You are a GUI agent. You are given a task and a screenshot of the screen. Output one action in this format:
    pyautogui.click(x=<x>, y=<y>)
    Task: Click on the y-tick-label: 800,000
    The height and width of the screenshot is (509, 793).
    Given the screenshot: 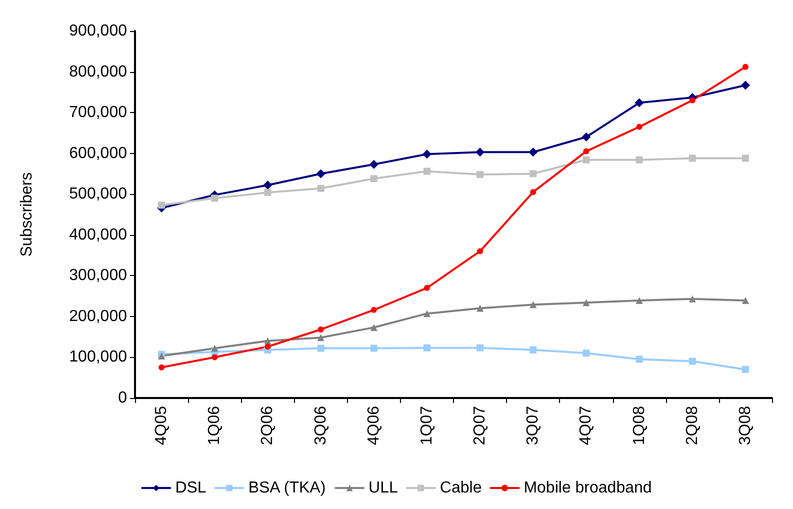 What is the action you would take?
    pyautogui.click(x=98, y=71)
    